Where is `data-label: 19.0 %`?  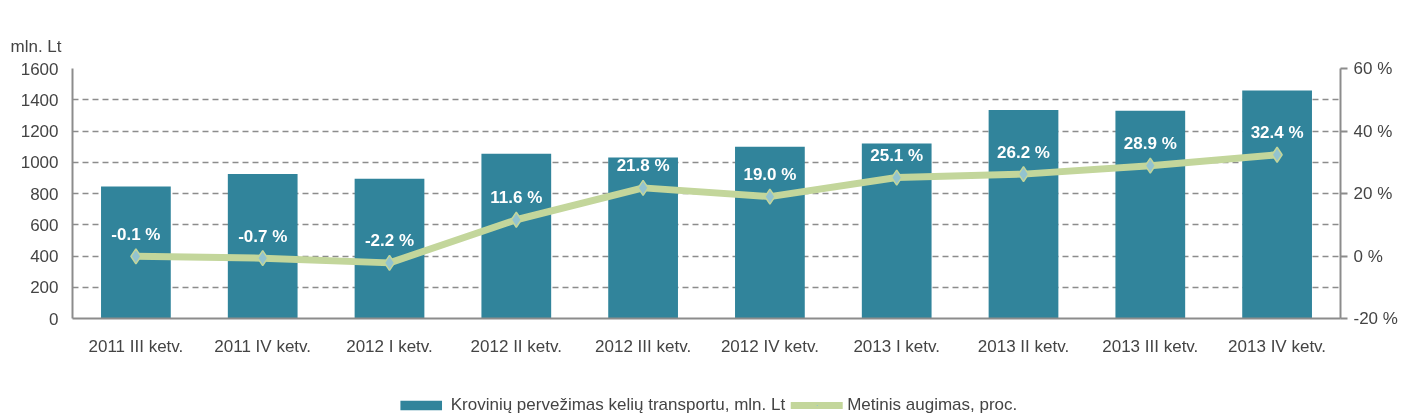
data-label: 19.0 % is located at coordinates (770, 175).